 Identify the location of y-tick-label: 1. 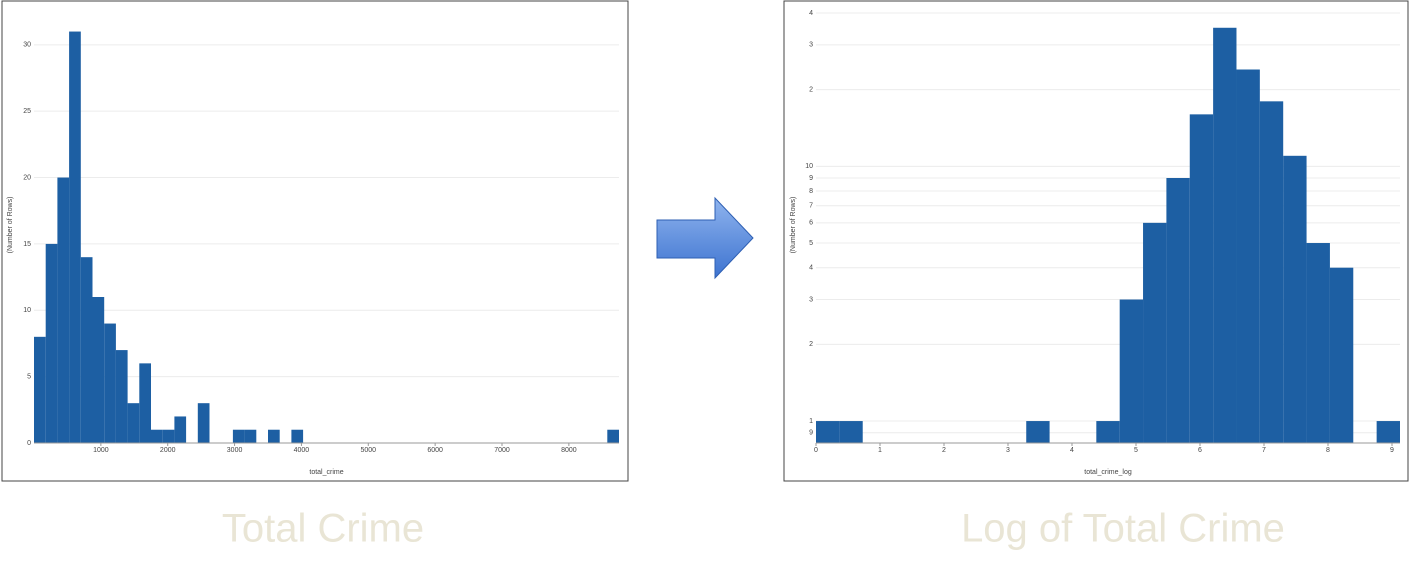
(811, 421).